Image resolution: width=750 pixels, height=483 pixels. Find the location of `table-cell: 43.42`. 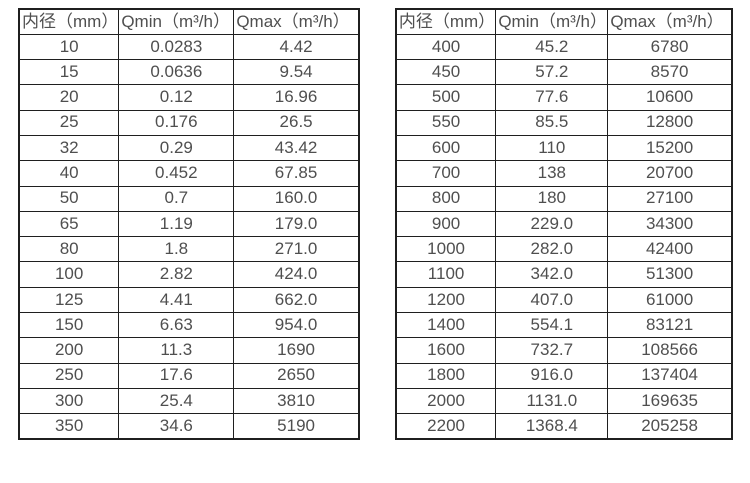

table-cell: 43.42 is located at coordinates (296, 148).